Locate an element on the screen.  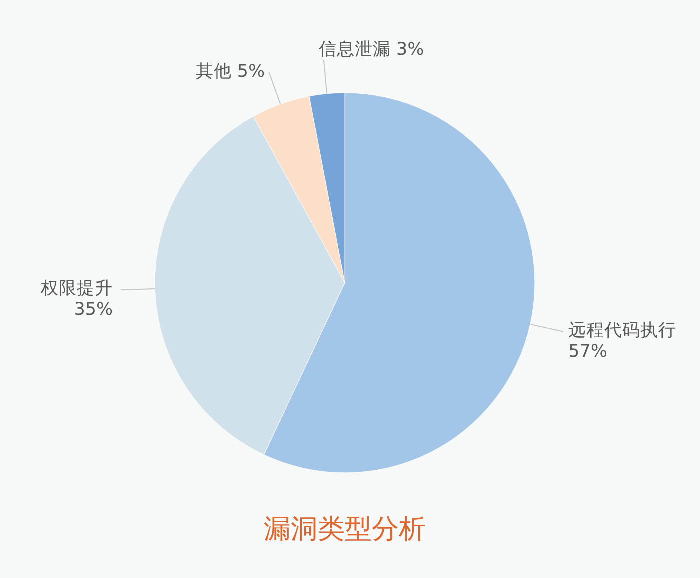
data-label: 35% is located at coordinates (94, 310).